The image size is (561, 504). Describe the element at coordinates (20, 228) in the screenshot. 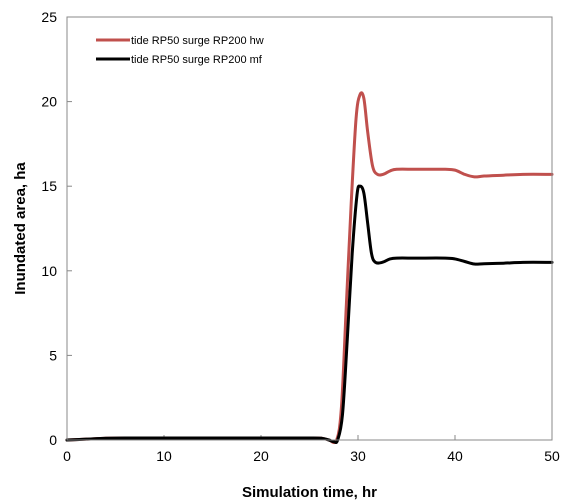

I see `y-axis-title: Inundated area, ha` at that location.